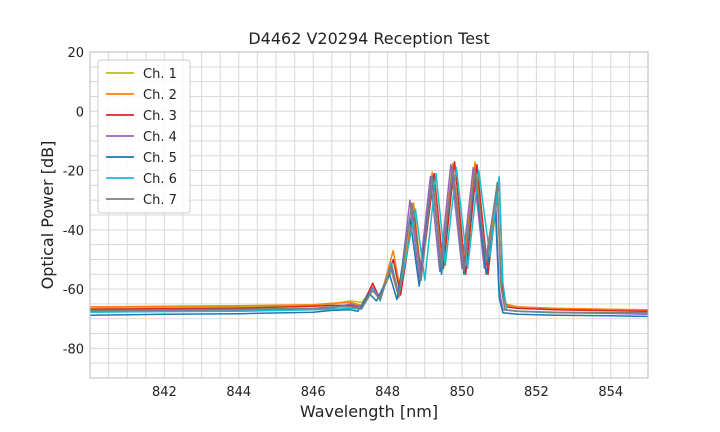 The width and height of the screenshot is (720, 432). What do you see at coordinates (164, 392) in the screenshot?
I see `x-tick-label: 842` at bounding box center [164, 392].